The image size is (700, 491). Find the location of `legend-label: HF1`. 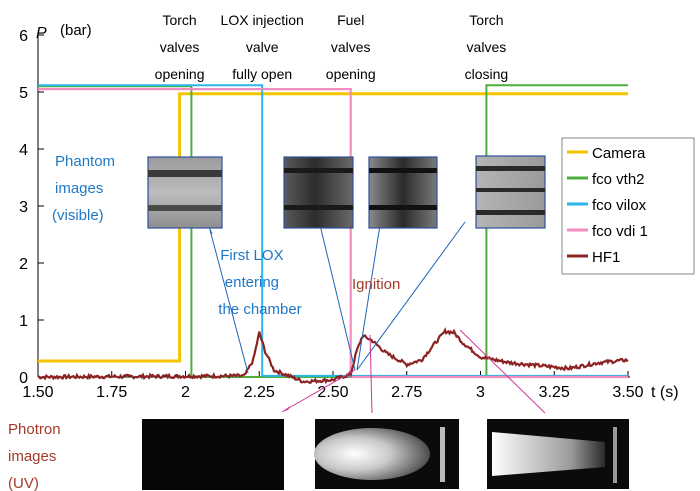

legend-label: HF1 is located at coordinates (606, 257).